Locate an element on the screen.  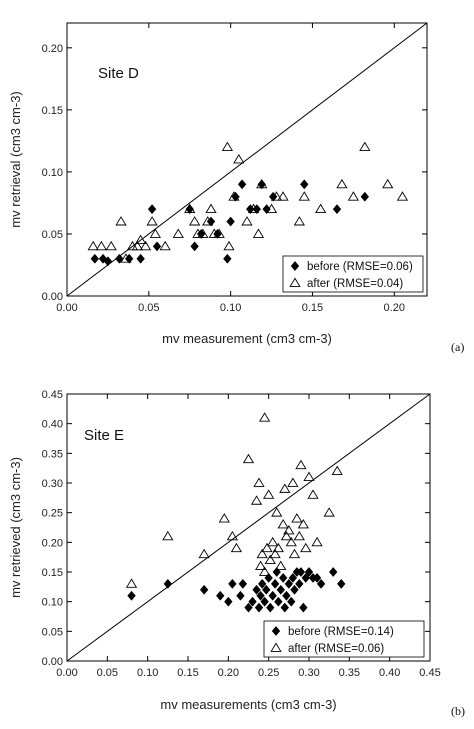
legend-diamond-icon is located at coordinates (295, 266).